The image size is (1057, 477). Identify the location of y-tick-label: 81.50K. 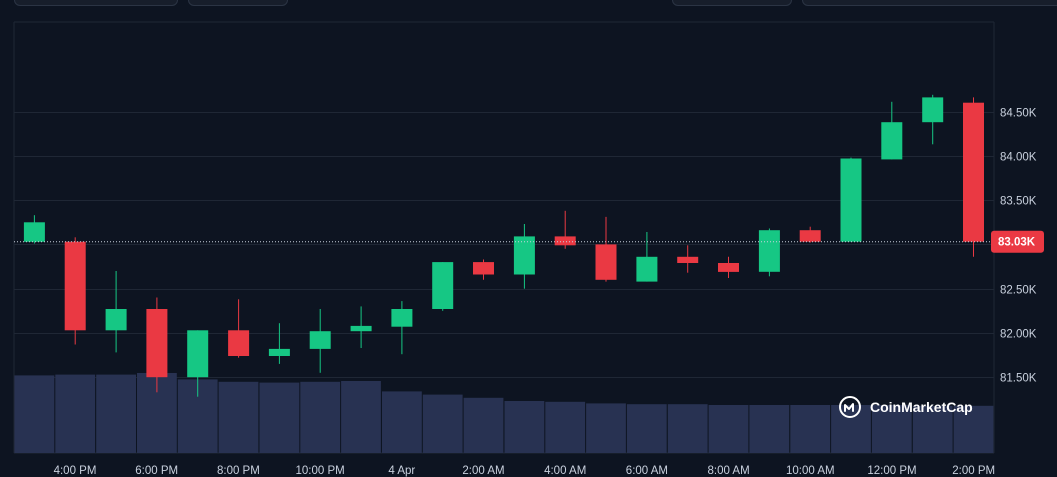
(1018, 379).